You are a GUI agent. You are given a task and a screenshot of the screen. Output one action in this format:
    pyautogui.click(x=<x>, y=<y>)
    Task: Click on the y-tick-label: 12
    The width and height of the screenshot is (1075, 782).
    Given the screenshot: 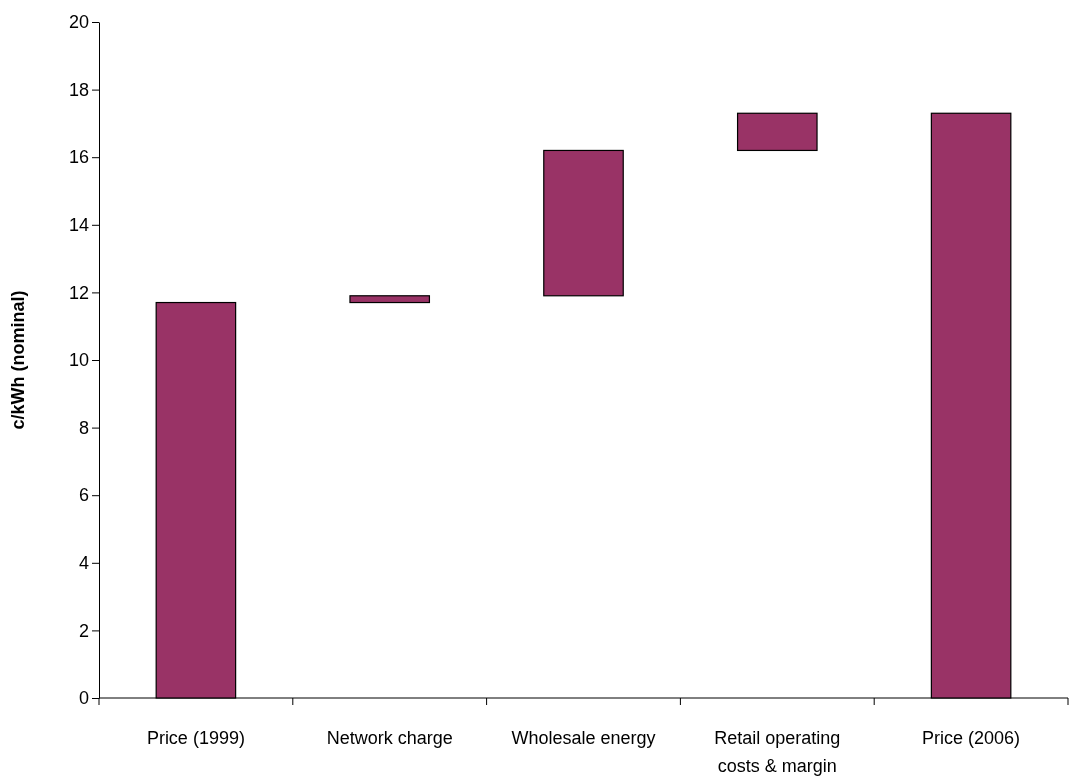 What is the action you would take?
    pyautogui.click(x=78, y=292)
    